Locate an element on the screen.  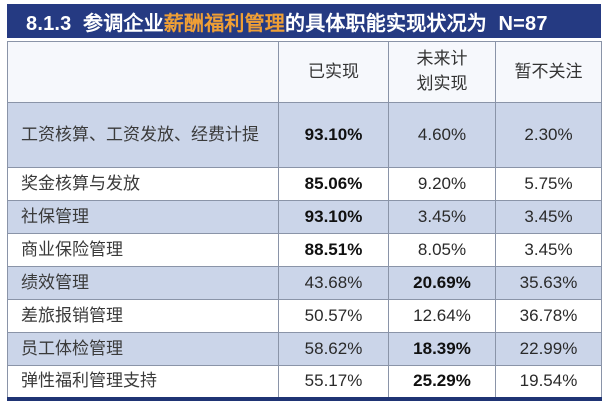
value-cell: 9.20% is located at coordinates (442, 184).